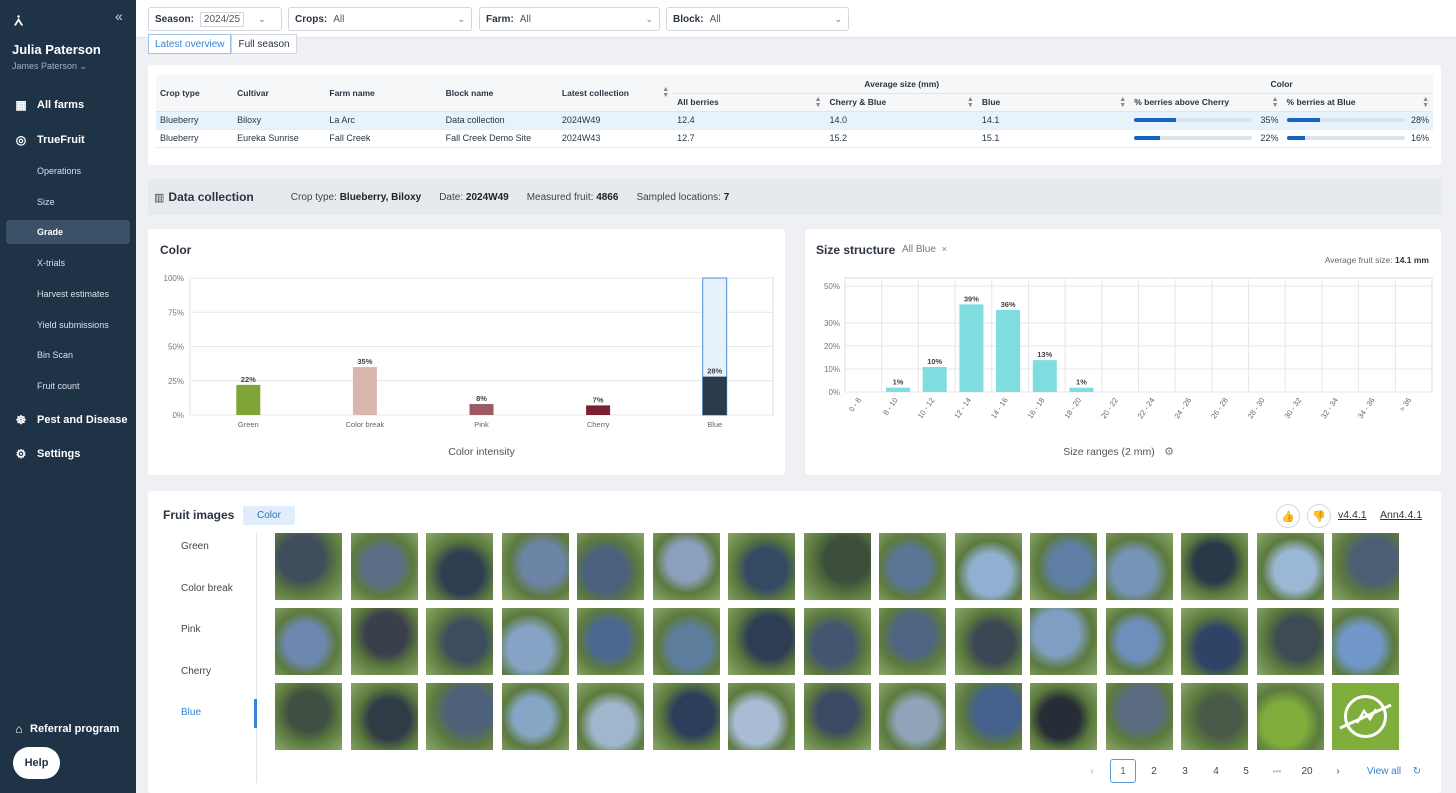  Describe the element at coordinates (1401, 515) in the screenshot. I see `annotation-version-link: Ann4.4.1` at that location.